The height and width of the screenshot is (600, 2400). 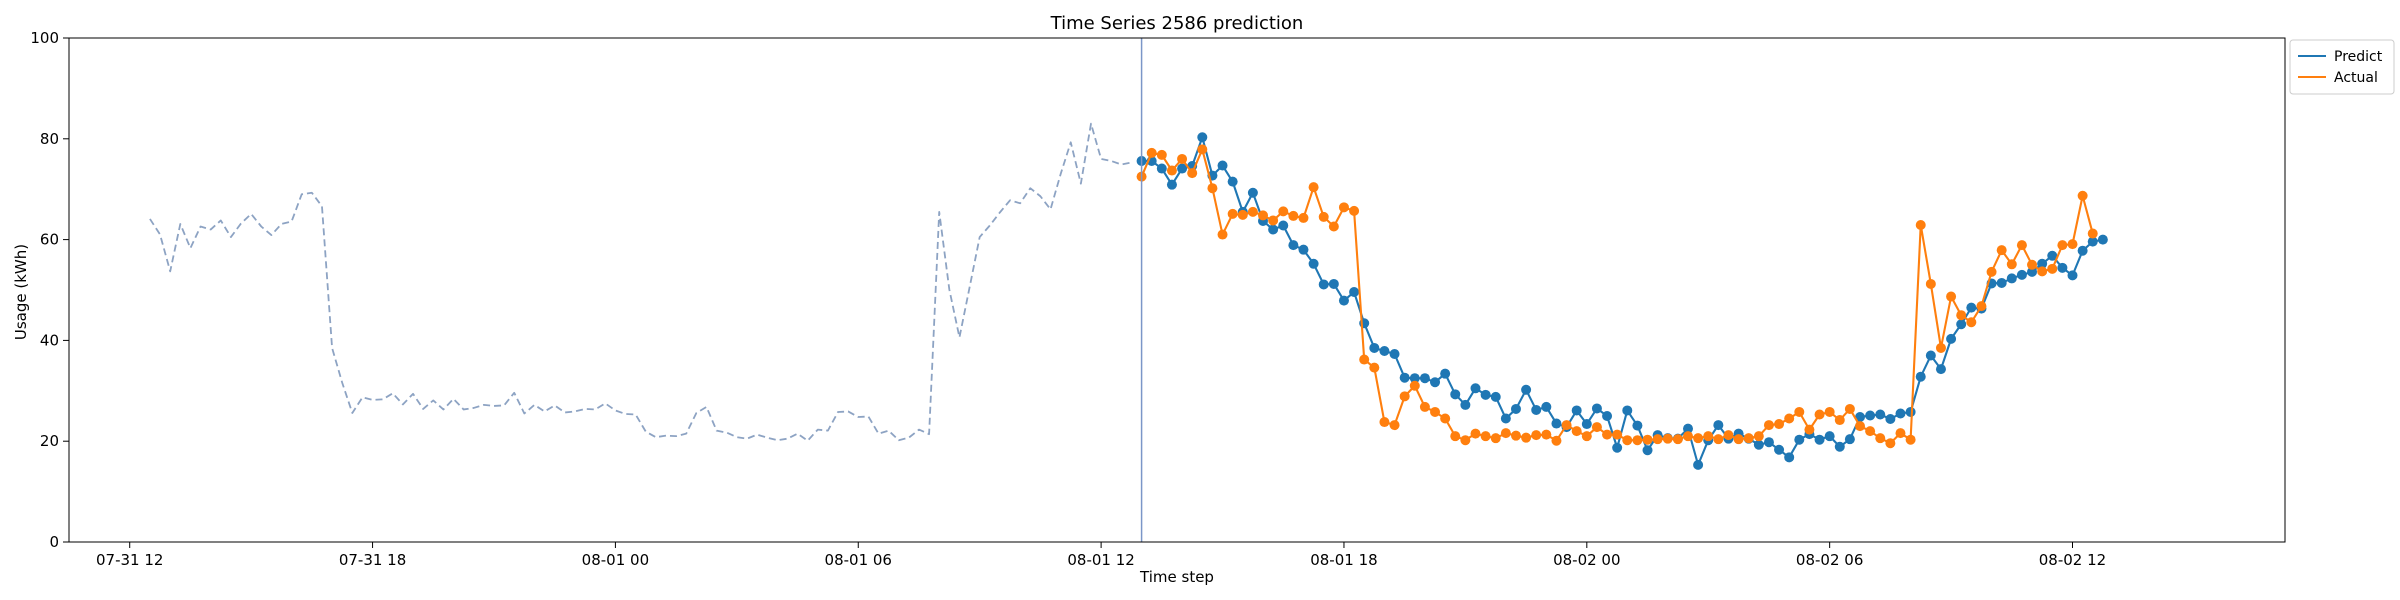 I want to click on y-axis-label: Usage (kWh), so click(x=21, y=292).